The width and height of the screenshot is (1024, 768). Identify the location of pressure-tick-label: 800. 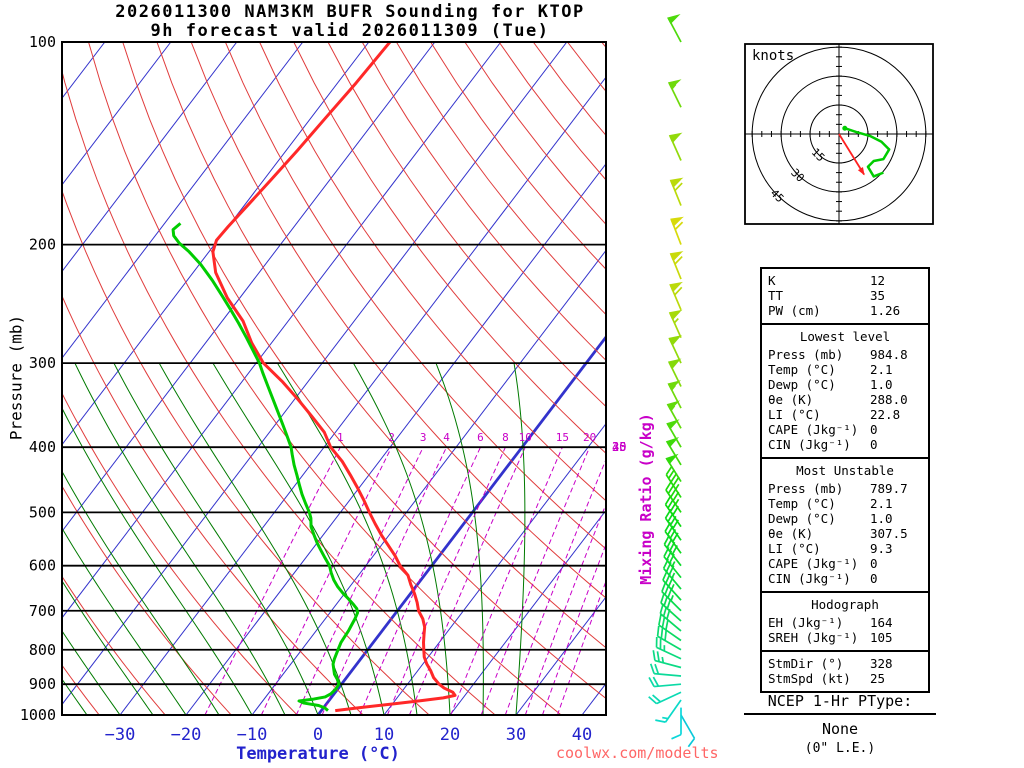
(42, 650).